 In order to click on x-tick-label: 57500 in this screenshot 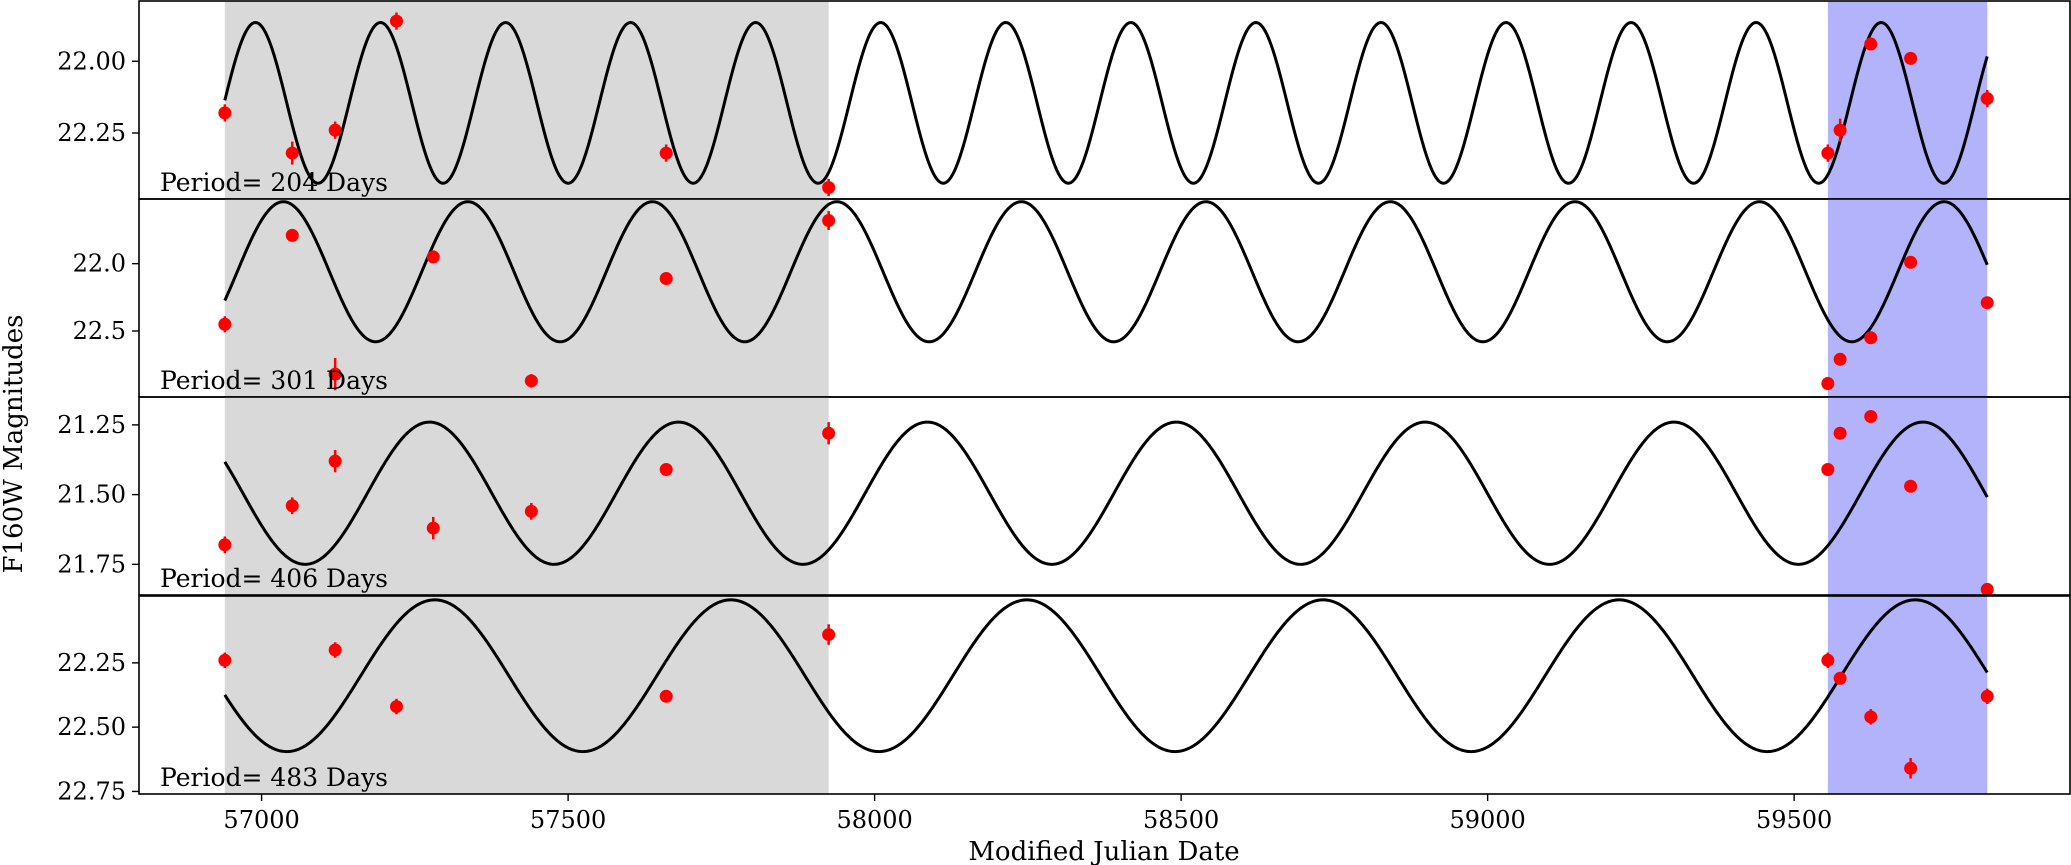, I will do `click(568, 820)`.